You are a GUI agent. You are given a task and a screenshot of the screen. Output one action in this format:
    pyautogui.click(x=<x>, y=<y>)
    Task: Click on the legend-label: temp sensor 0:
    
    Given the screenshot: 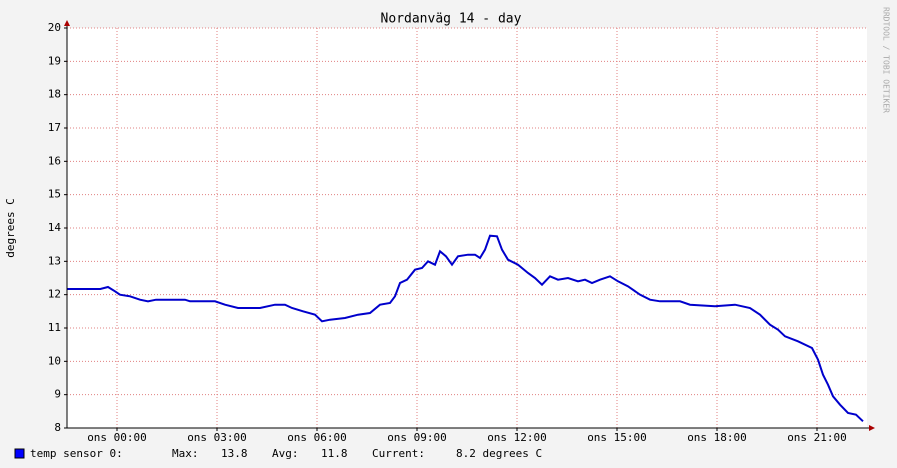 What is the action you would take?
    pyautogui.click(x=76, y=453)
    